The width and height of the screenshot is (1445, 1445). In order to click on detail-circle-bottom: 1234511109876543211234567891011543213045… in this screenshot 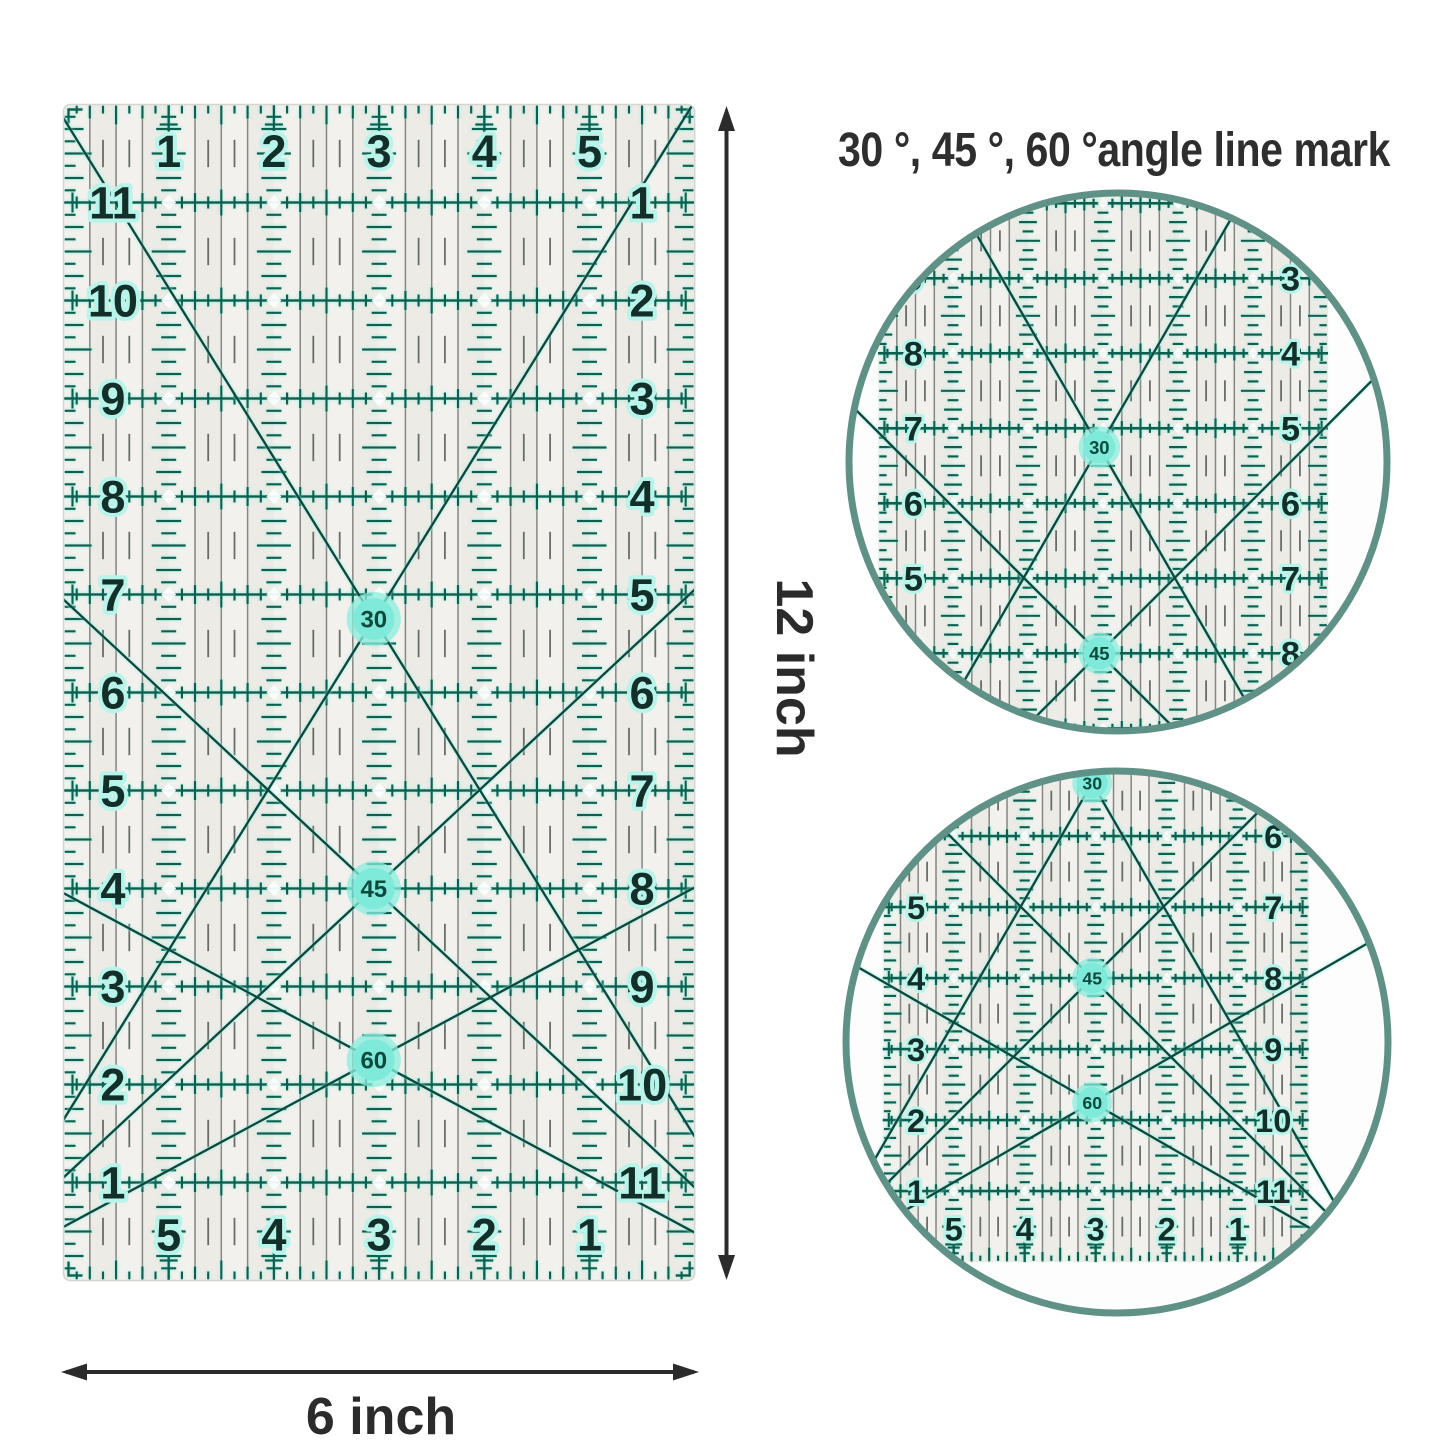, I will do `click(1117, 1042)`.